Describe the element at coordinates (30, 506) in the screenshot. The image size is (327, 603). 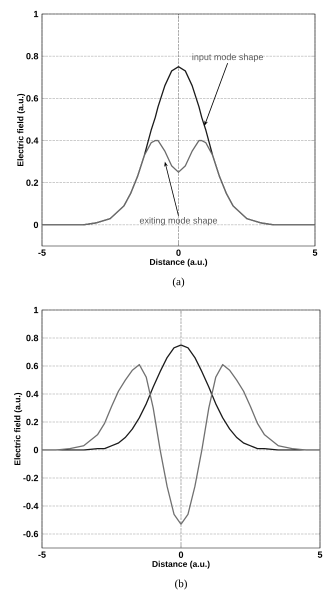
I see `y-tick-label: -0.4` at that location.